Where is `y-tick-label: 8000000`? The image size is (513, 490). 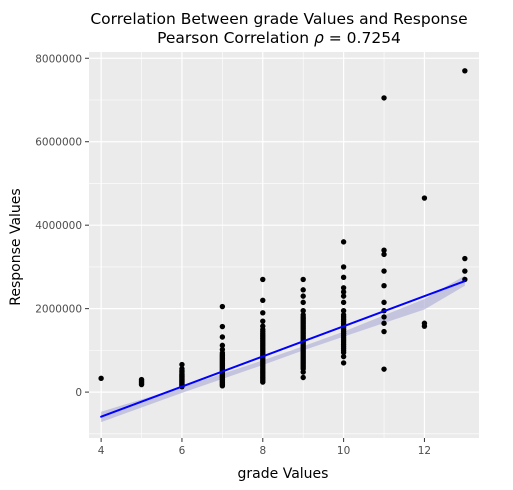 y-tick-label: 8000000 is located at coordinates (58, 59).